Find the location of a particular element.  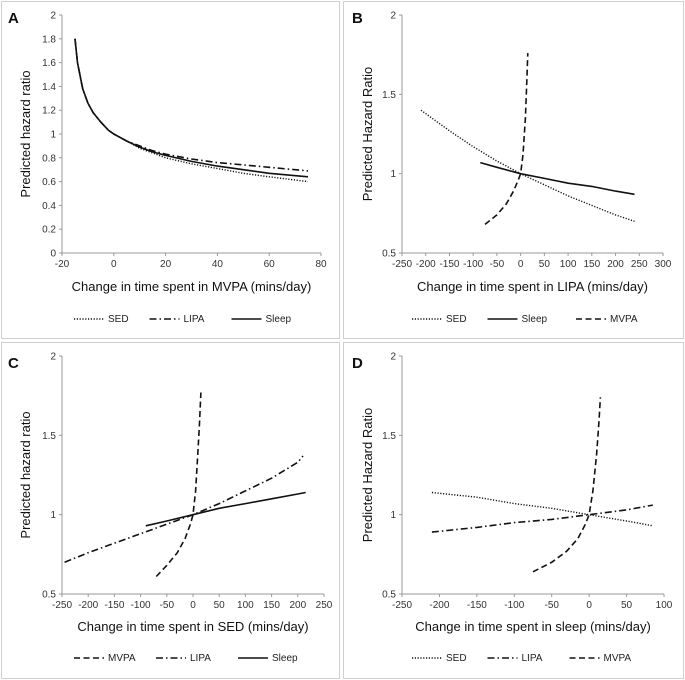

panel-a-x-tick-label: 0 is located at coordinates (114, 264).